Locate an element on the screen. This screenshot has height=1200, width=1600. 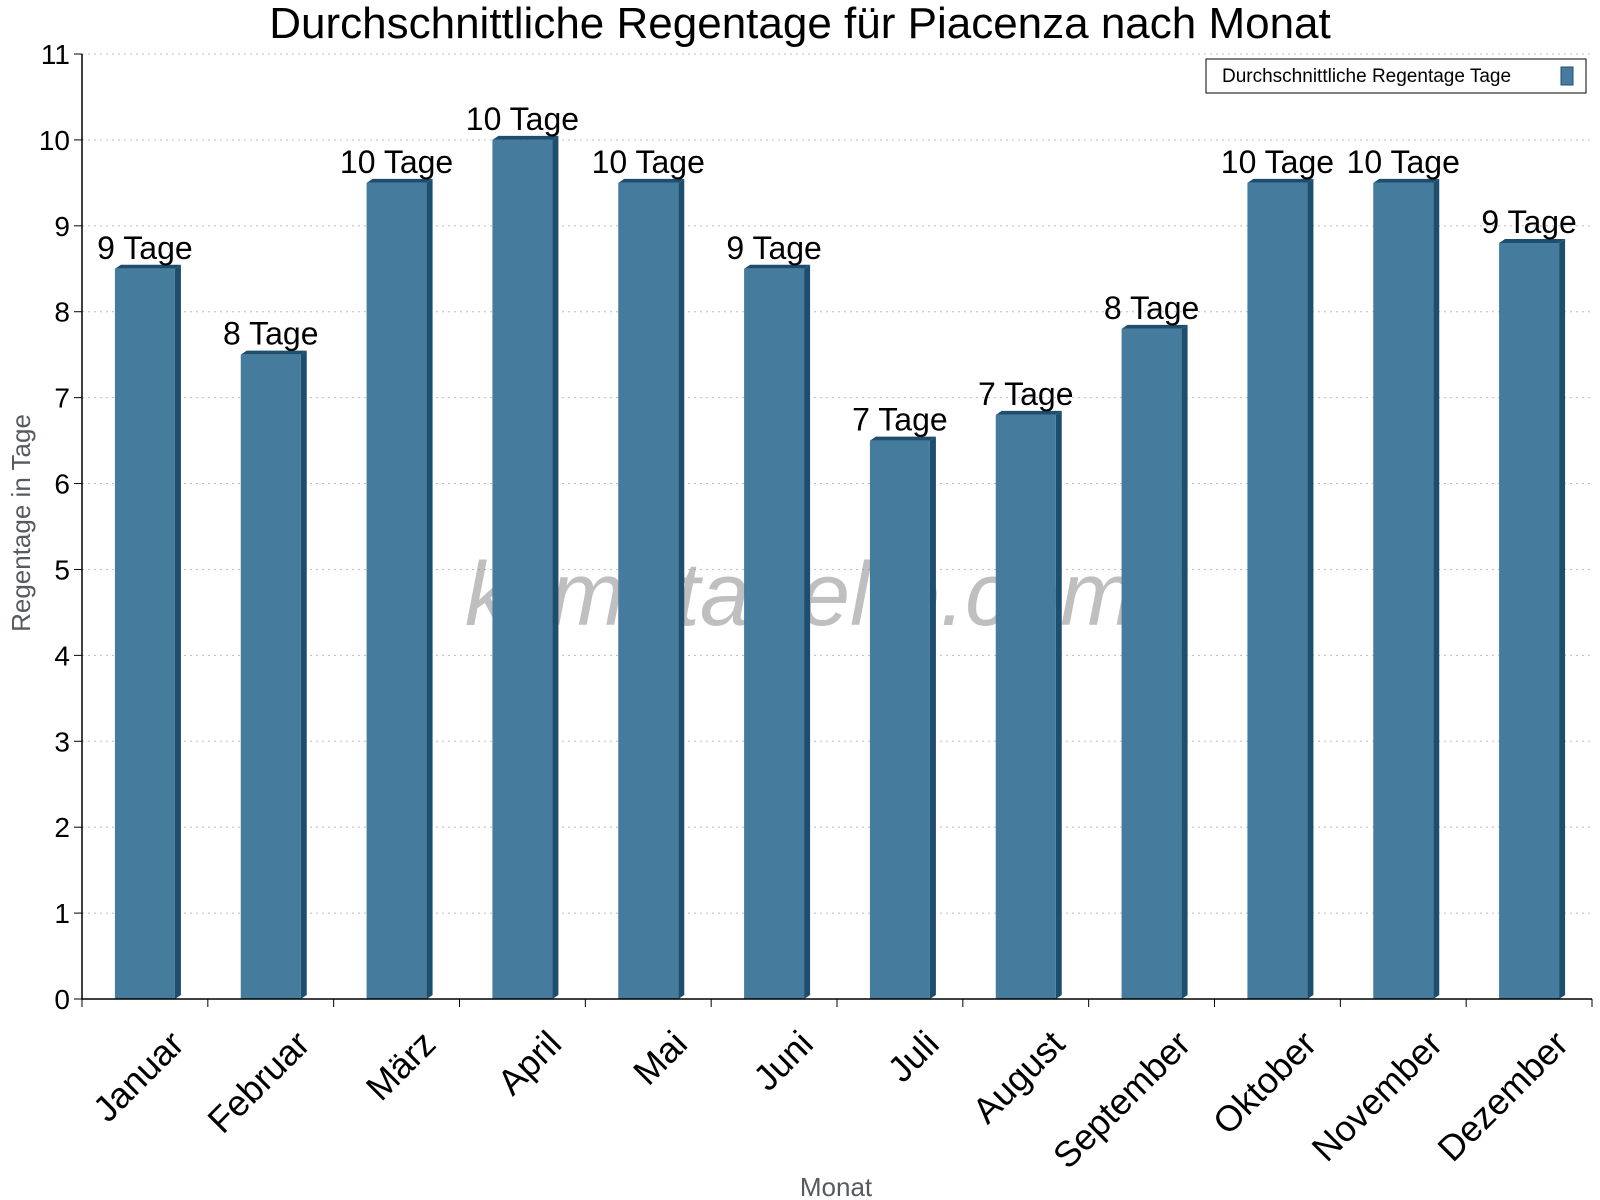
y-tick-label-7: 7 is located at coordinates (62, 398).